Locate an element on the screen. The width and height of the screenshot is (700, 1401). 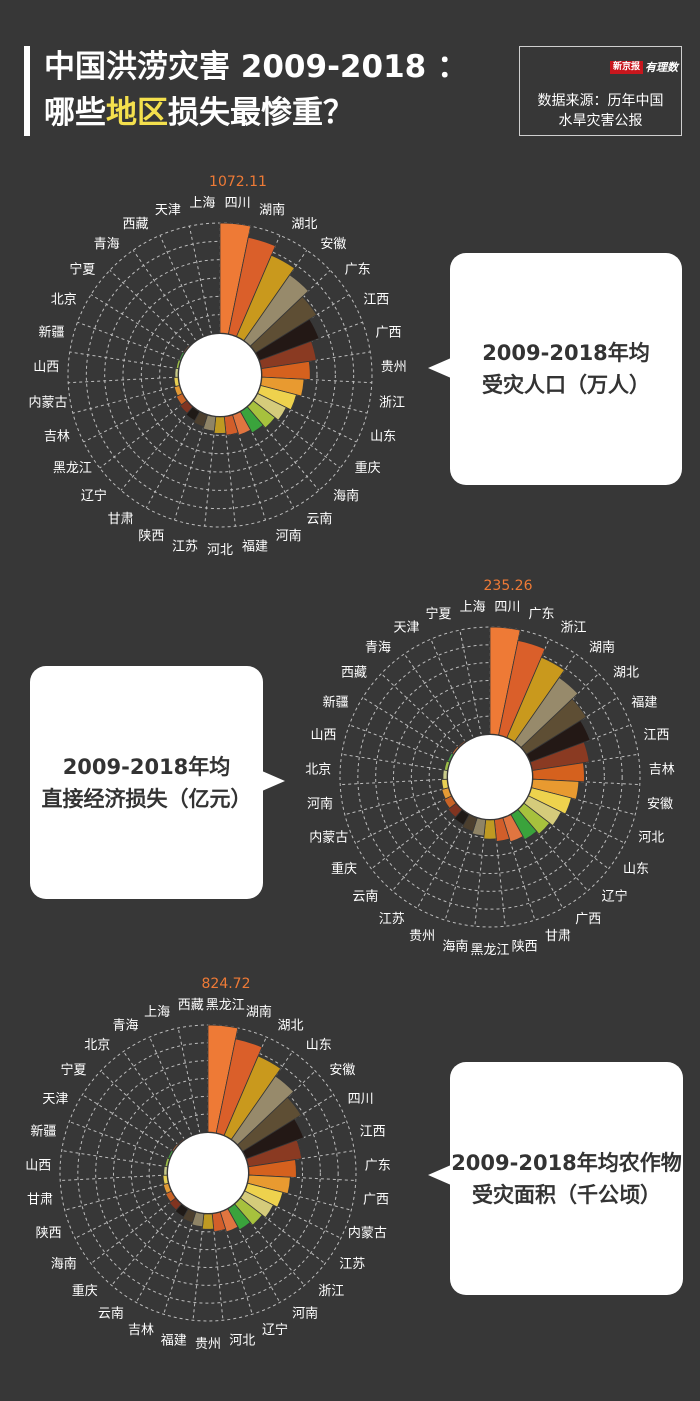
publisher-logo: 新京报 有理数 is located at coordinates (644, 67).